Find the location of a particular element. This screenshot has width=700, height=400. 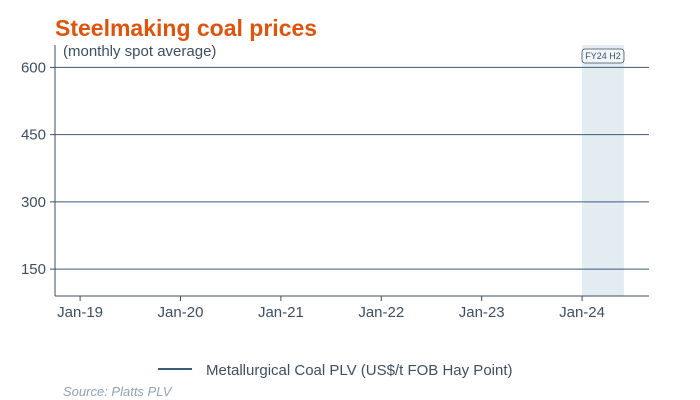

x-tick-label: Jan-19 is located at coordinates (80, 312).